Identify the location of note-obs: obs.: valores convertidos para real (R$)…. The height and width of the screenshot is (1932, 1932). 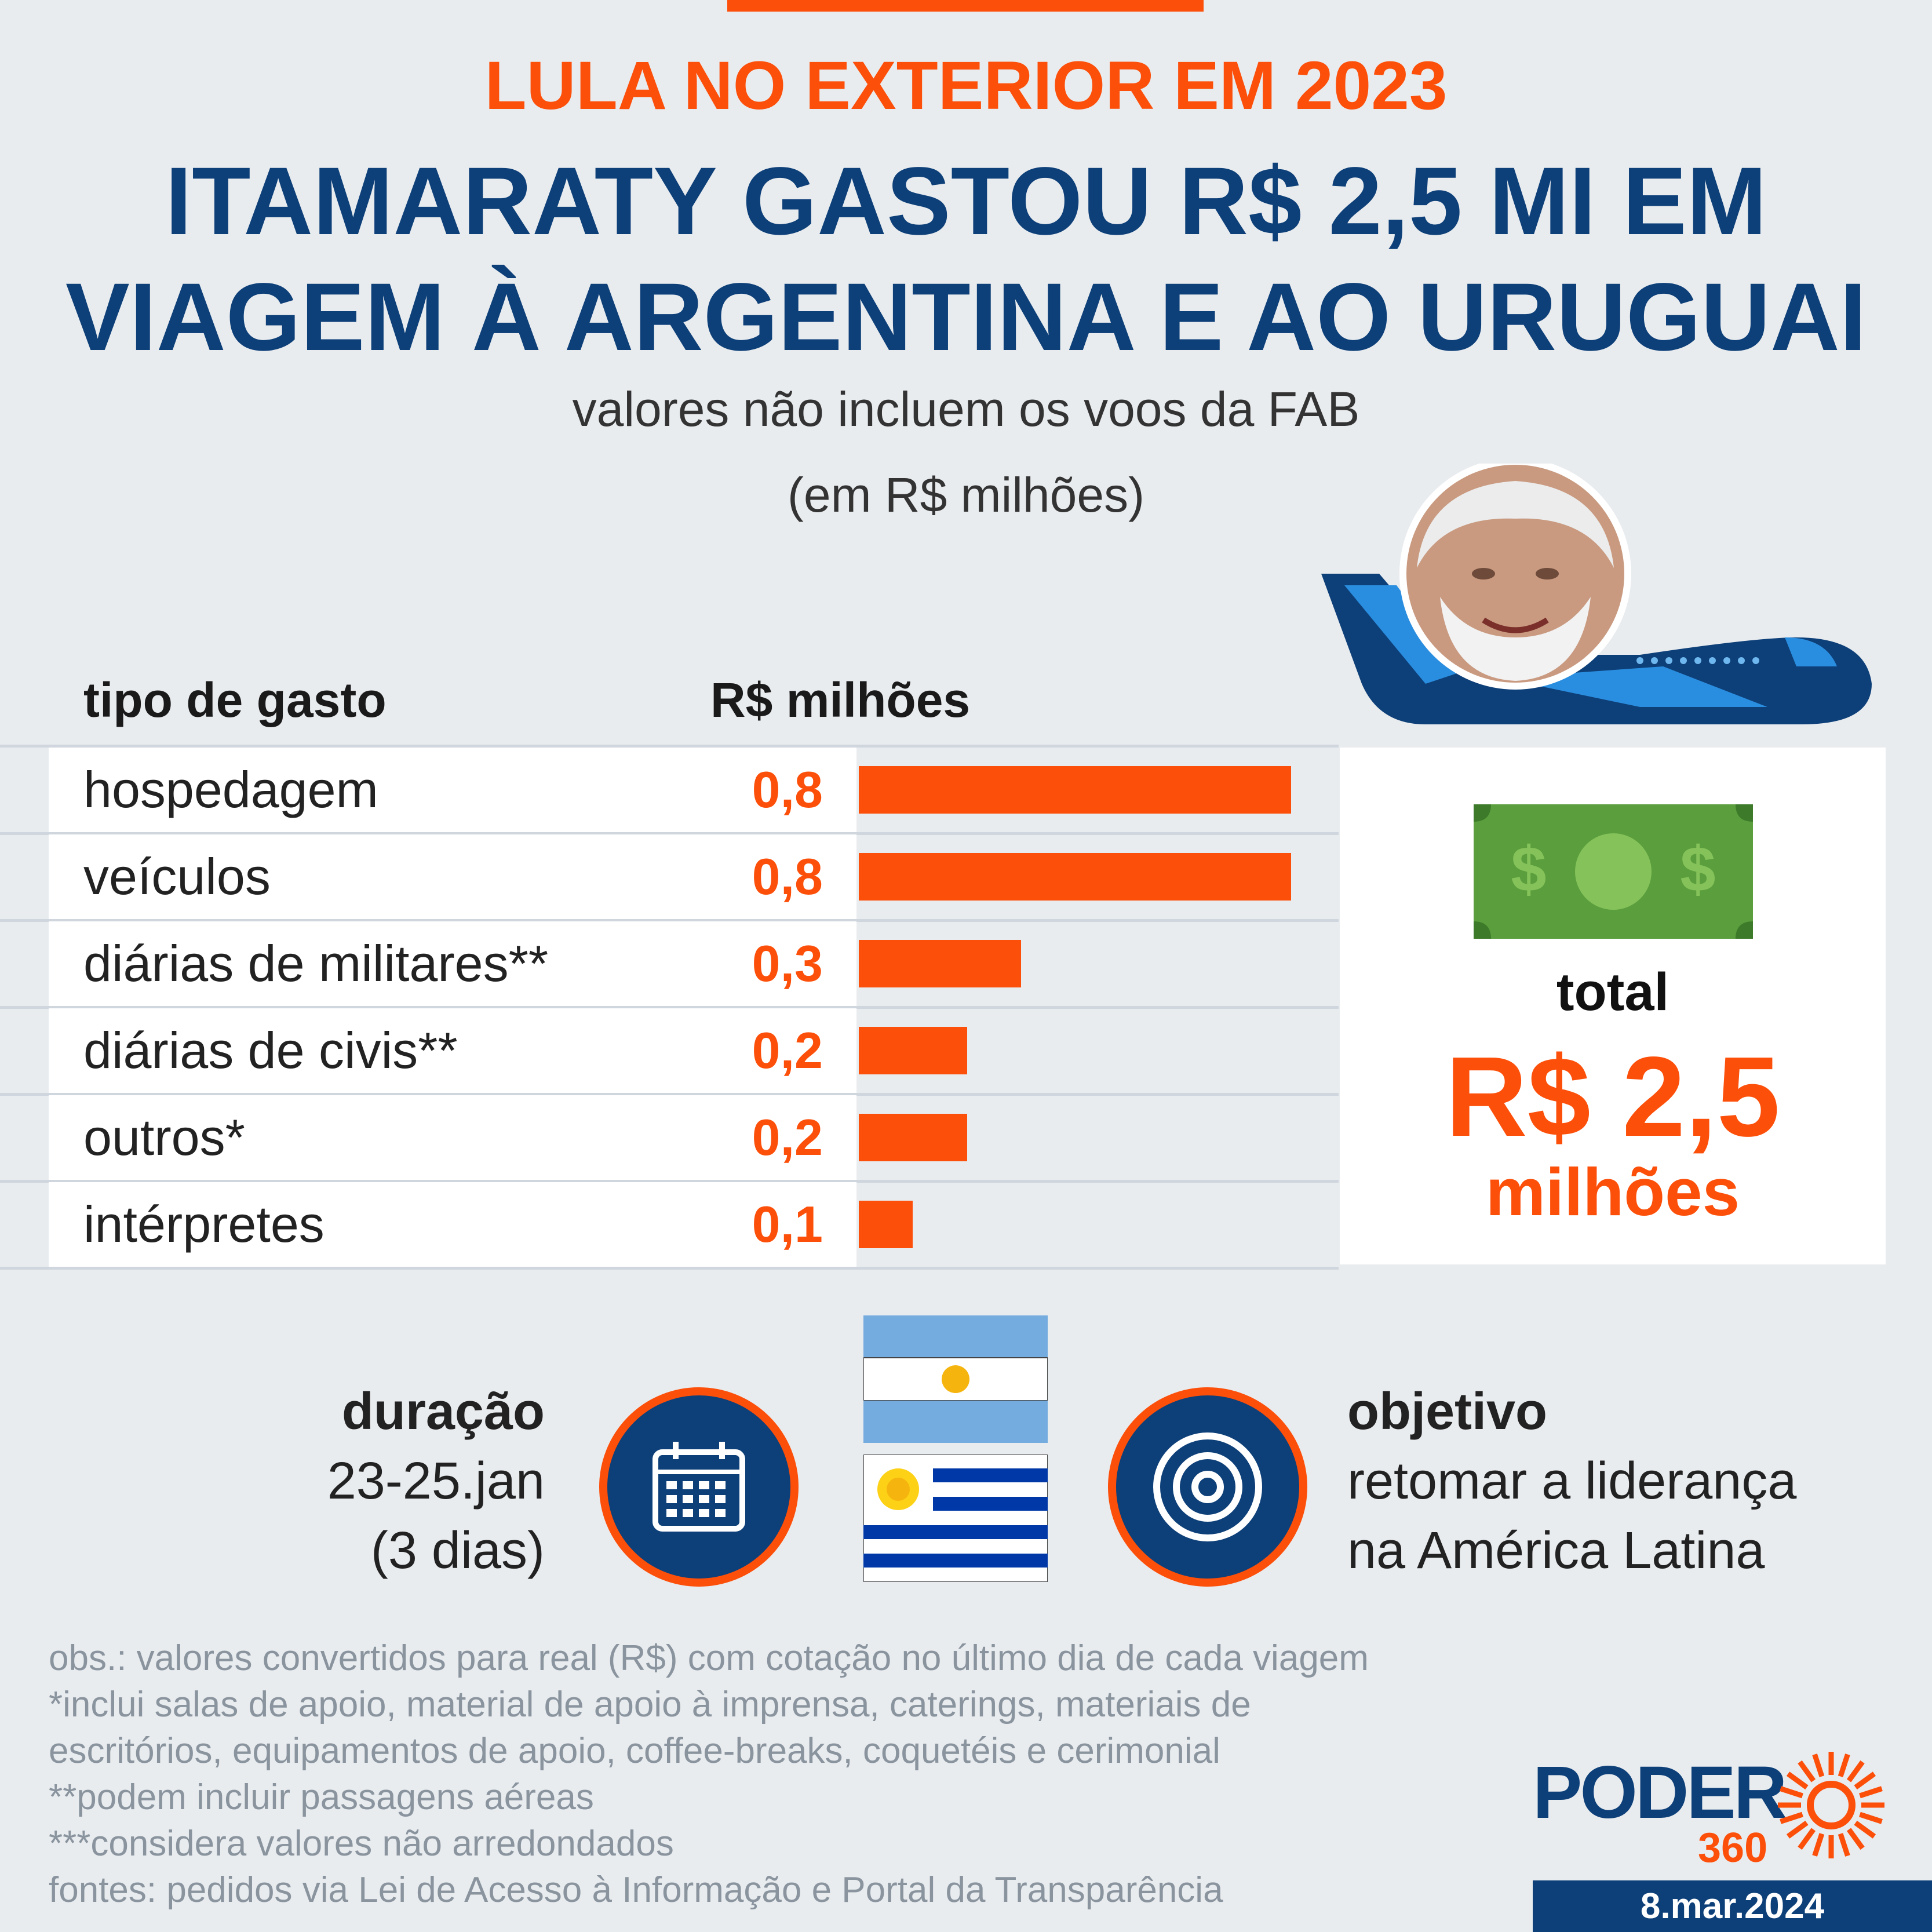
(709, 1658).